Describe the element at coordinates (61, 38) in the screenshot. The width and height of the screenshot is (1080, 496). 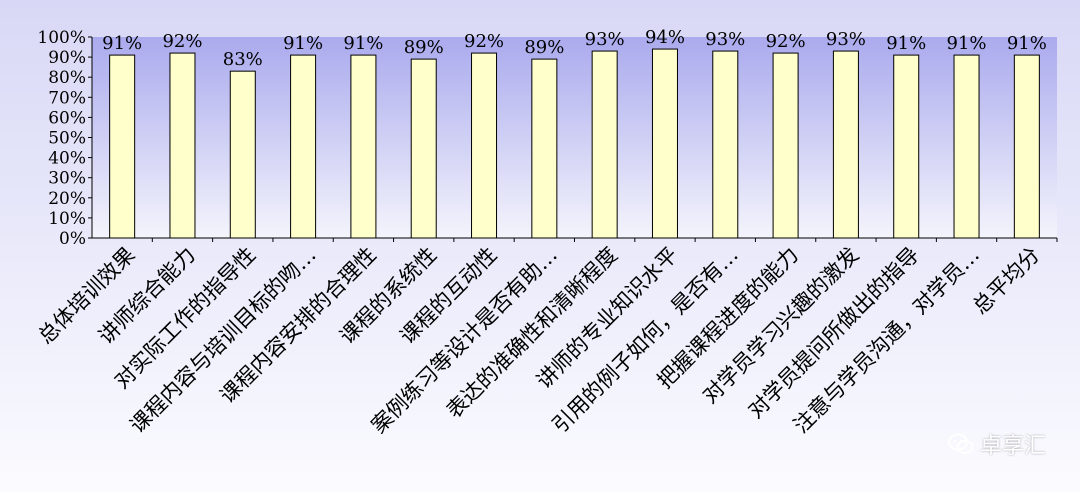
I see `y-tick-label: 100%` at that location.